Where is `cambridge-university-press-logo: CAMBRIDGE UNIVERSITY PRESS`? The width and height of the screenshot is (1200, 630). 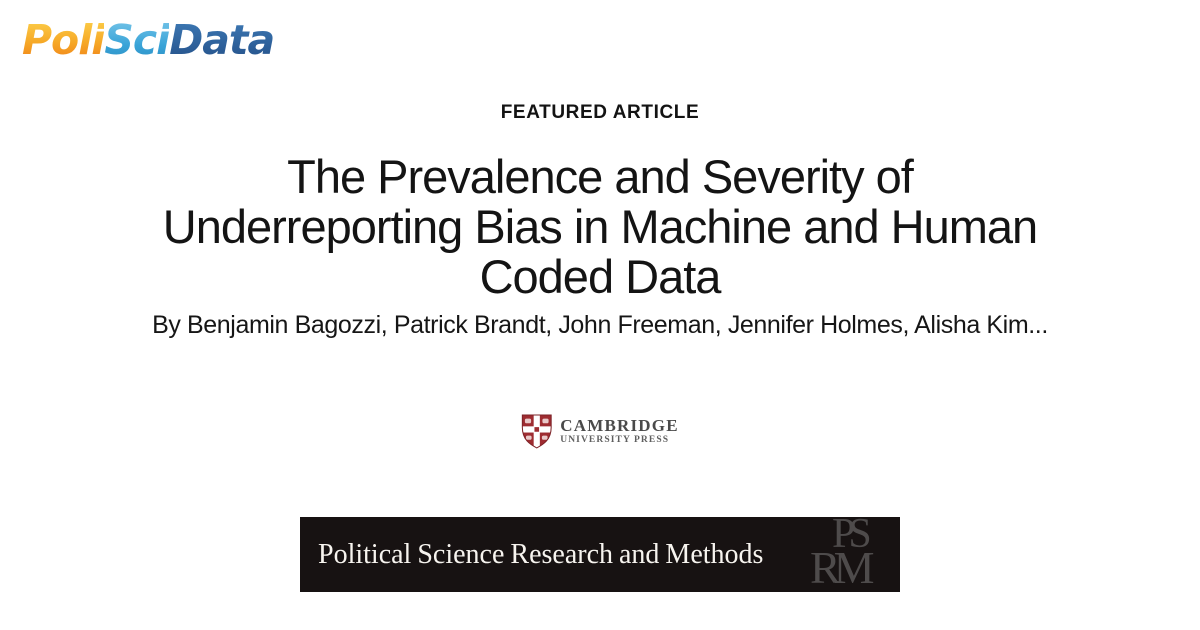
cambridge-university-press-logo: CAMBRIDGE UNIVERSITY PRESS is located at coordinates (599, 431).